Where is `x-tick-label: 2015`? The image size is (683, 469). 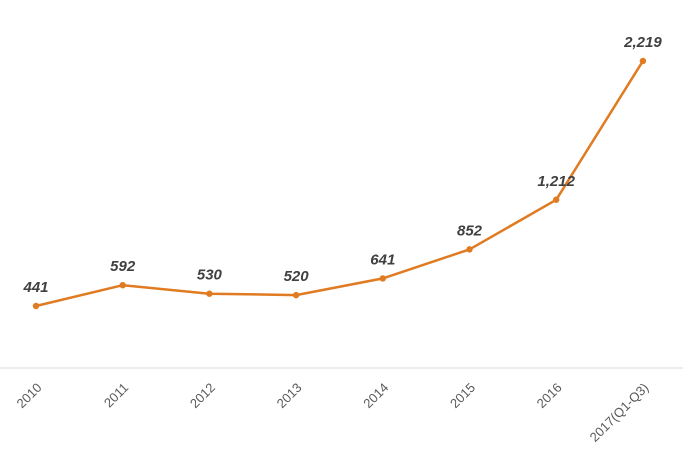 x-tick-label: 2015 is located at coordinates (462, 395).